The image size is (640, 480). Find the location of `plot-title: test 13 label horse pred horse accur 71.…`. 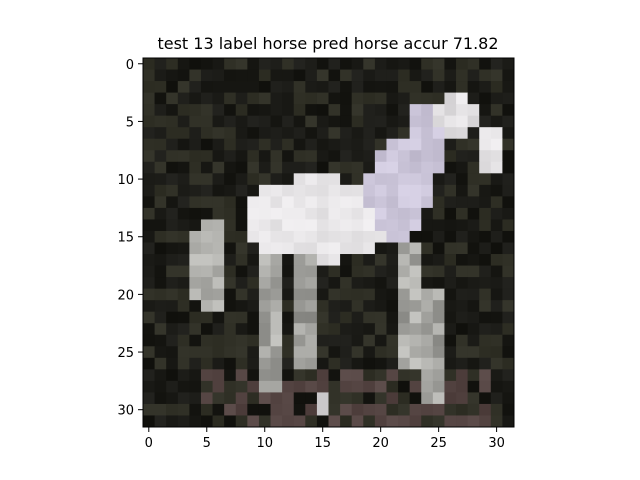

plot-title: test 13 label horse pred horse accur 71.… is located at coordinates (327, 43).